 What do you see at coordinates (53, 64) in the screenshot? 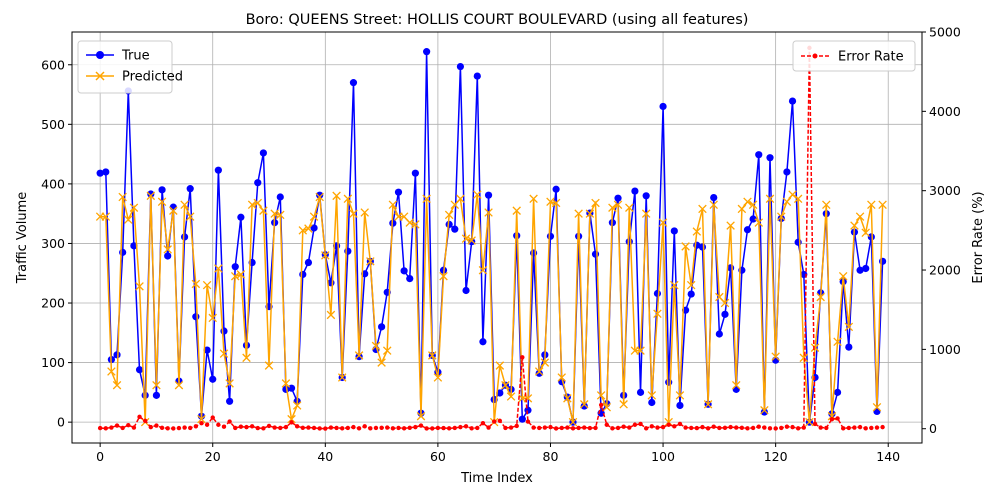
I see `y-tick-label: 600` at bounding box center [53, 64].